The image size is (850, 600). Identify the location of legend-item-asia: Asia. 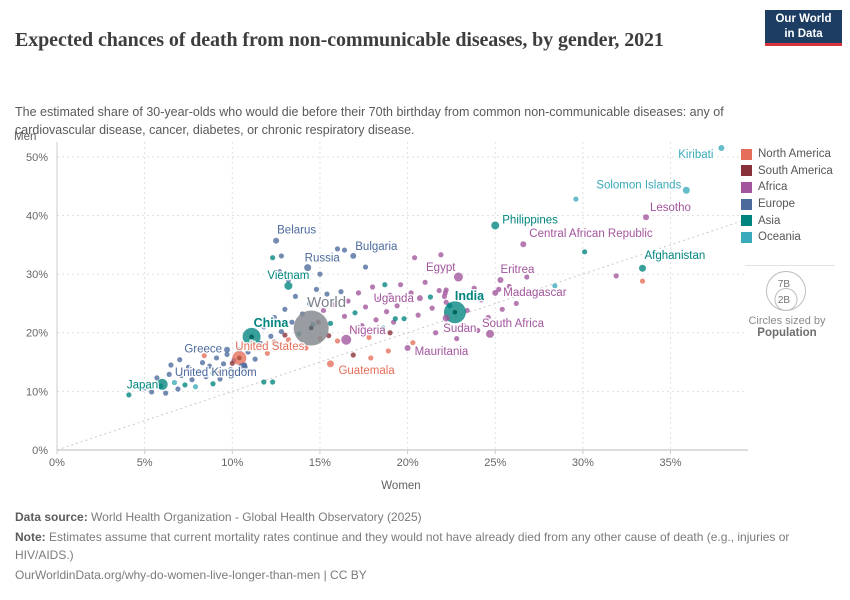
(793, 220).